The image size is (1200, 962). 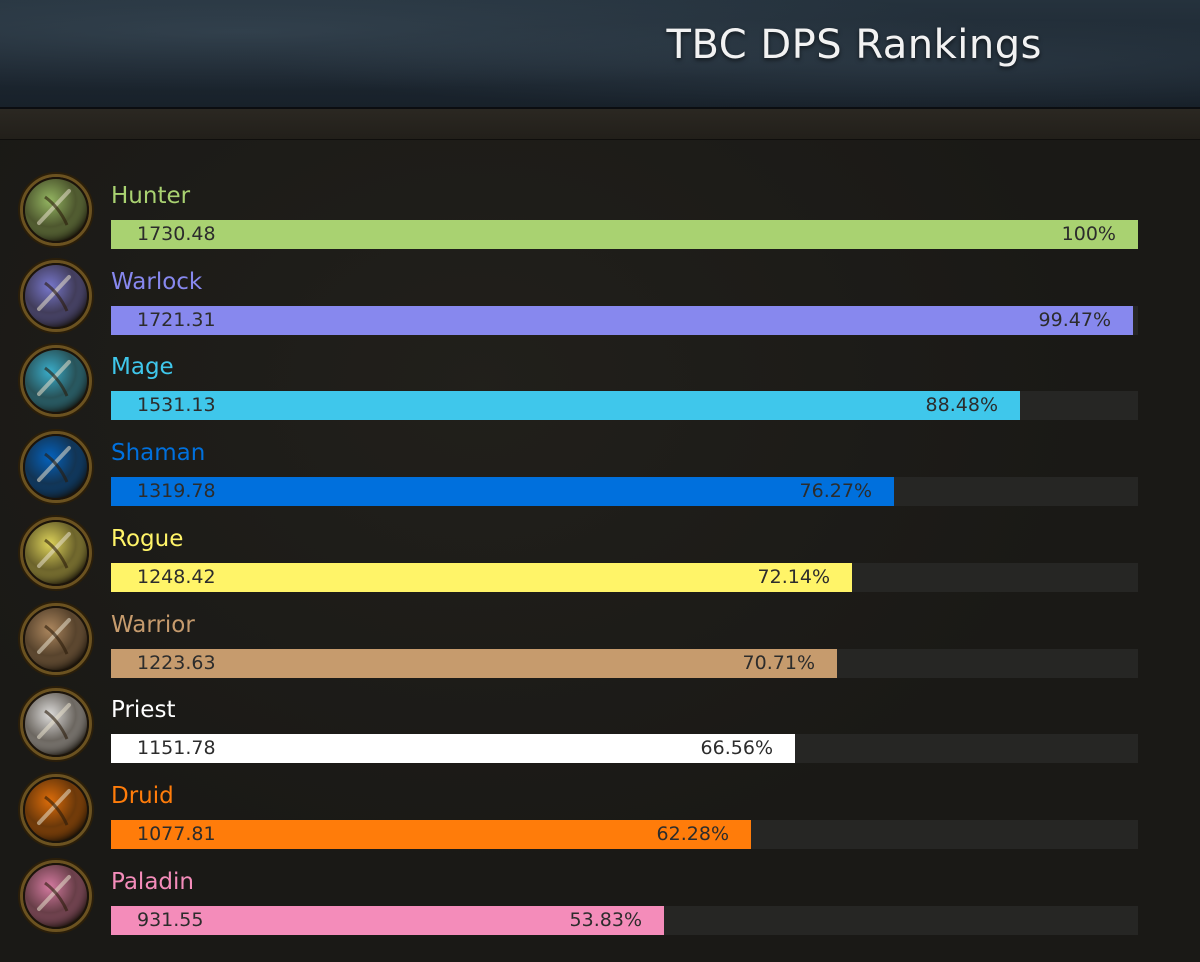 What do you see at coordinates (600, 558) in the screenshot?
I see `chart-row-rogue: Rogue 1248.42 72.14%` at bounding box center [600, 558].